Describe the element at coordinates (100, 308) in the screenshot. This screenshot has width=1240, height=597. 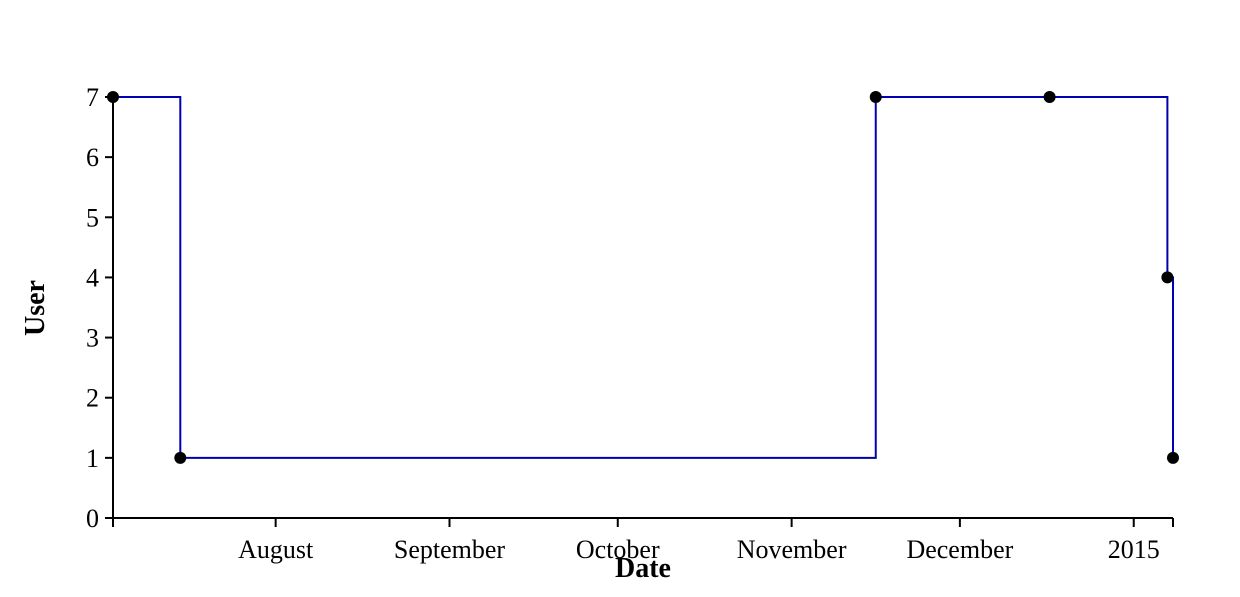
I see `y-axis: 0 1 2 3 4 5 6 7` at that location.